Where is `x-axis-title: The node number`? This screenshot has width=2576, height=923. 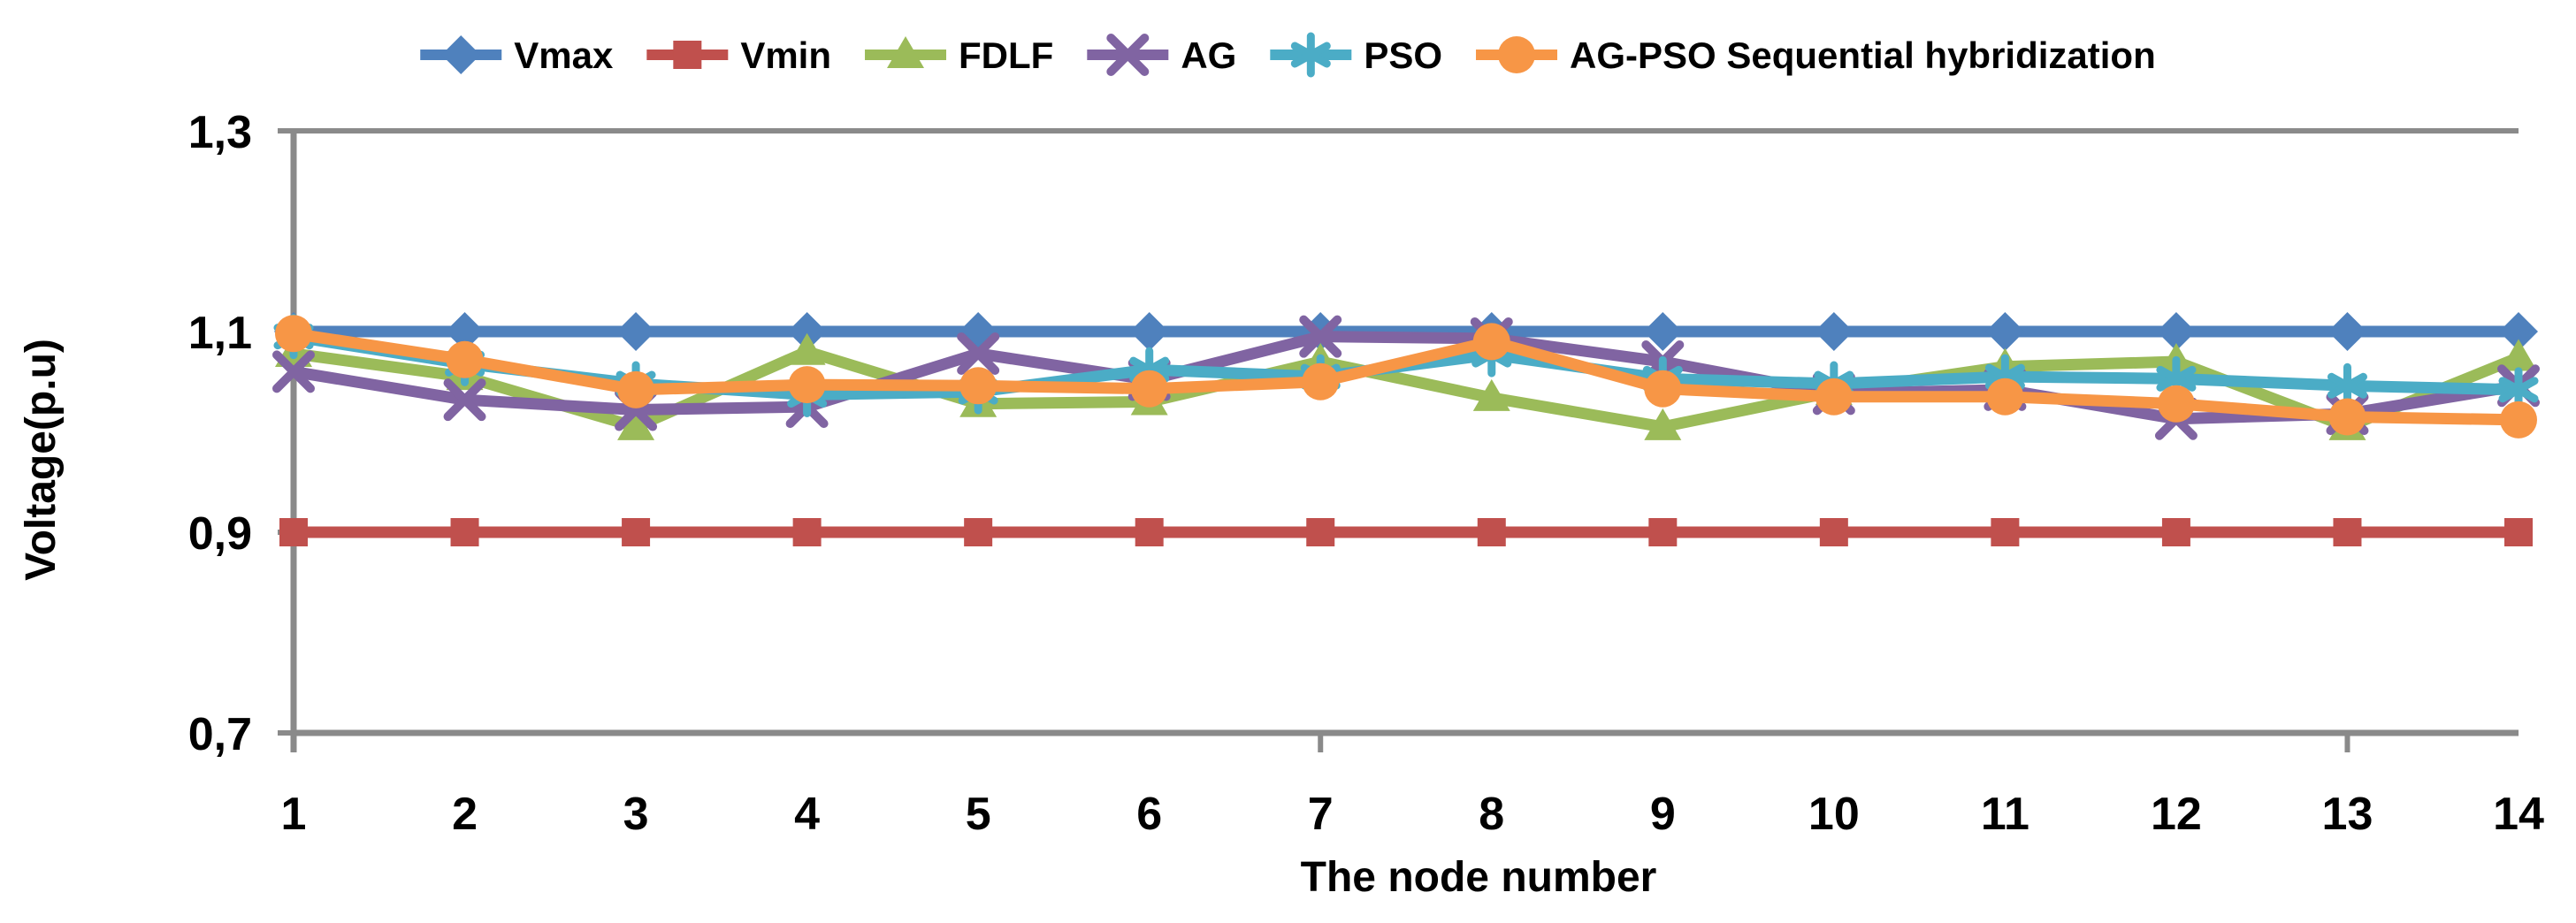
x-axis-title: The node number is located at coordinates (1479, 878).